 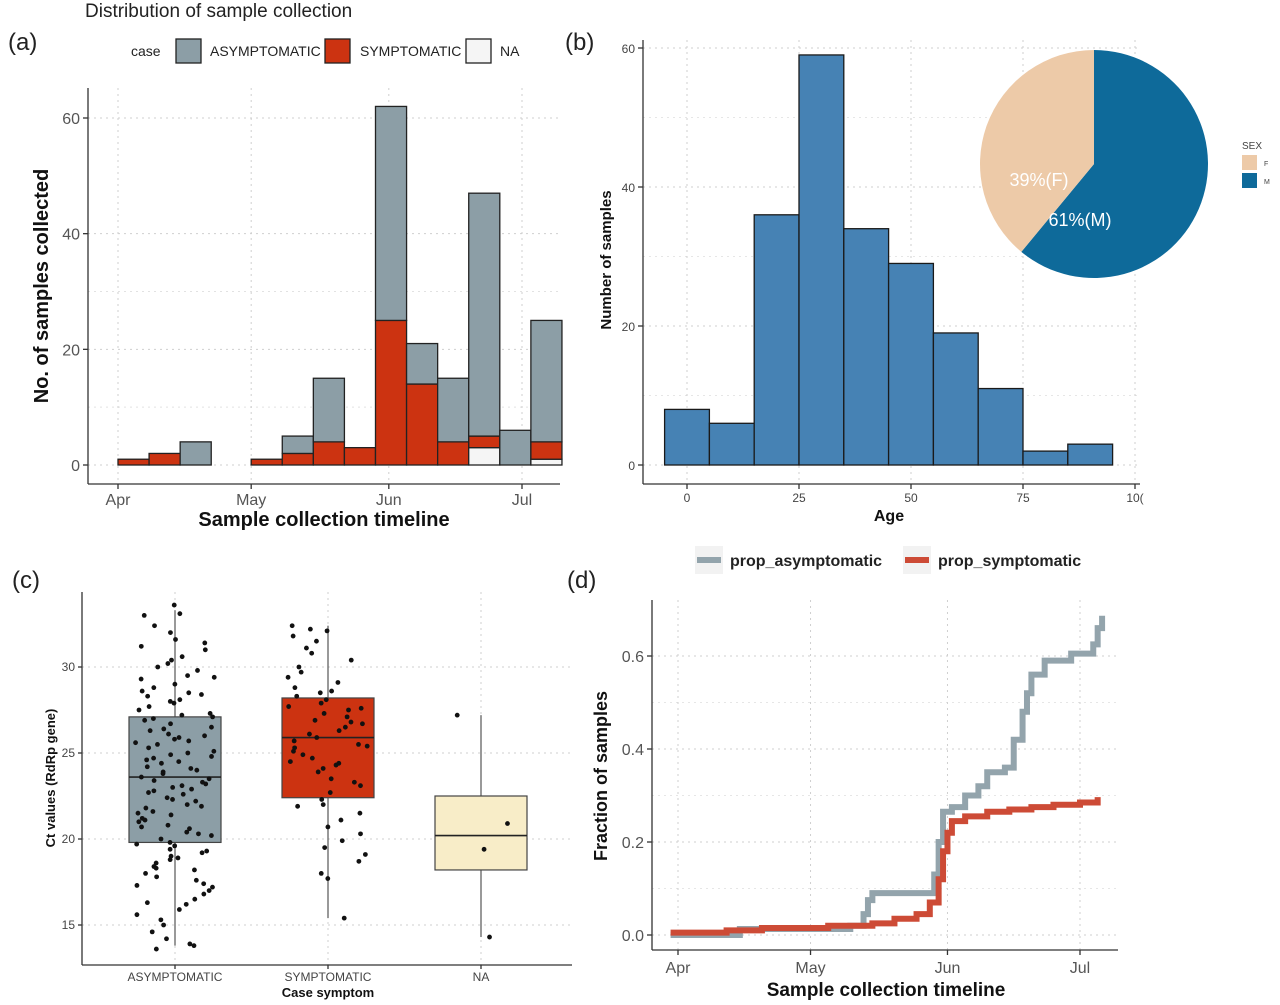 What do you see at coordinates (889, 516) in the screenshot?
I see `panel-b-xlabel: Age` at bounding box center [889, 516].